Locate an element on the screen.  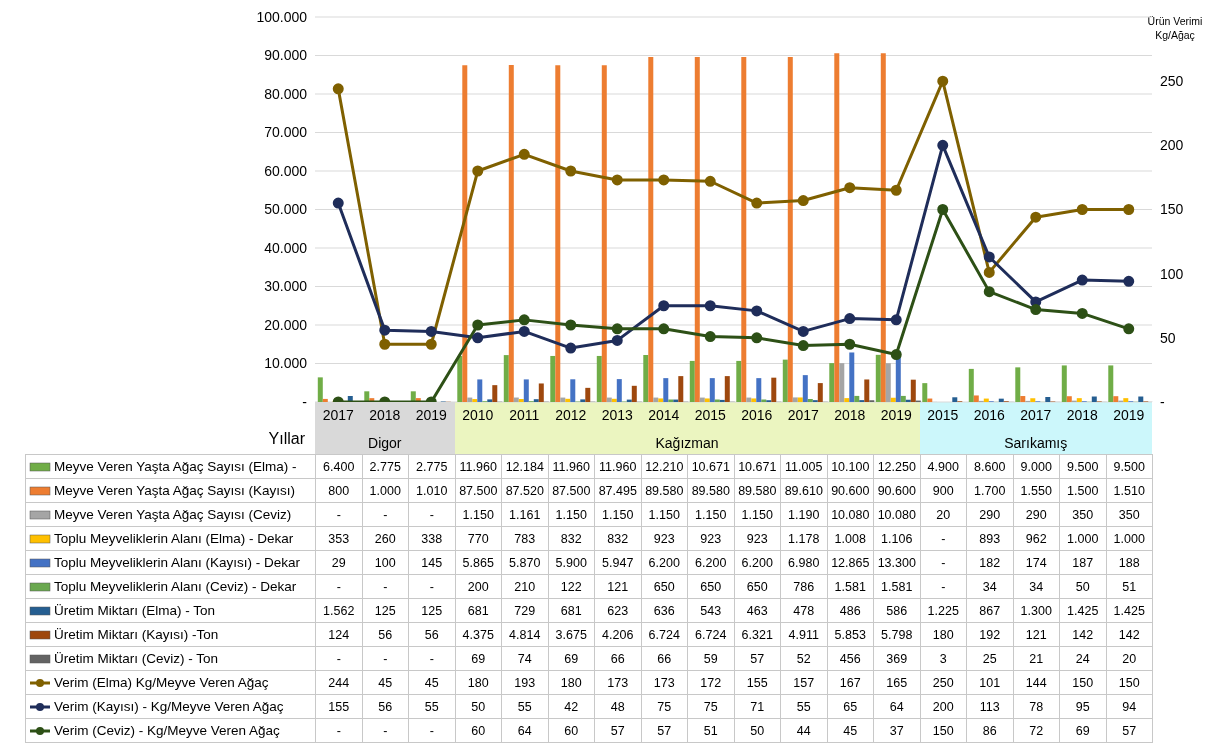
legend-label: Toplu Meyveliklerin Alanı (Kayısı) - Dekar is located at coordinates (177, 562).